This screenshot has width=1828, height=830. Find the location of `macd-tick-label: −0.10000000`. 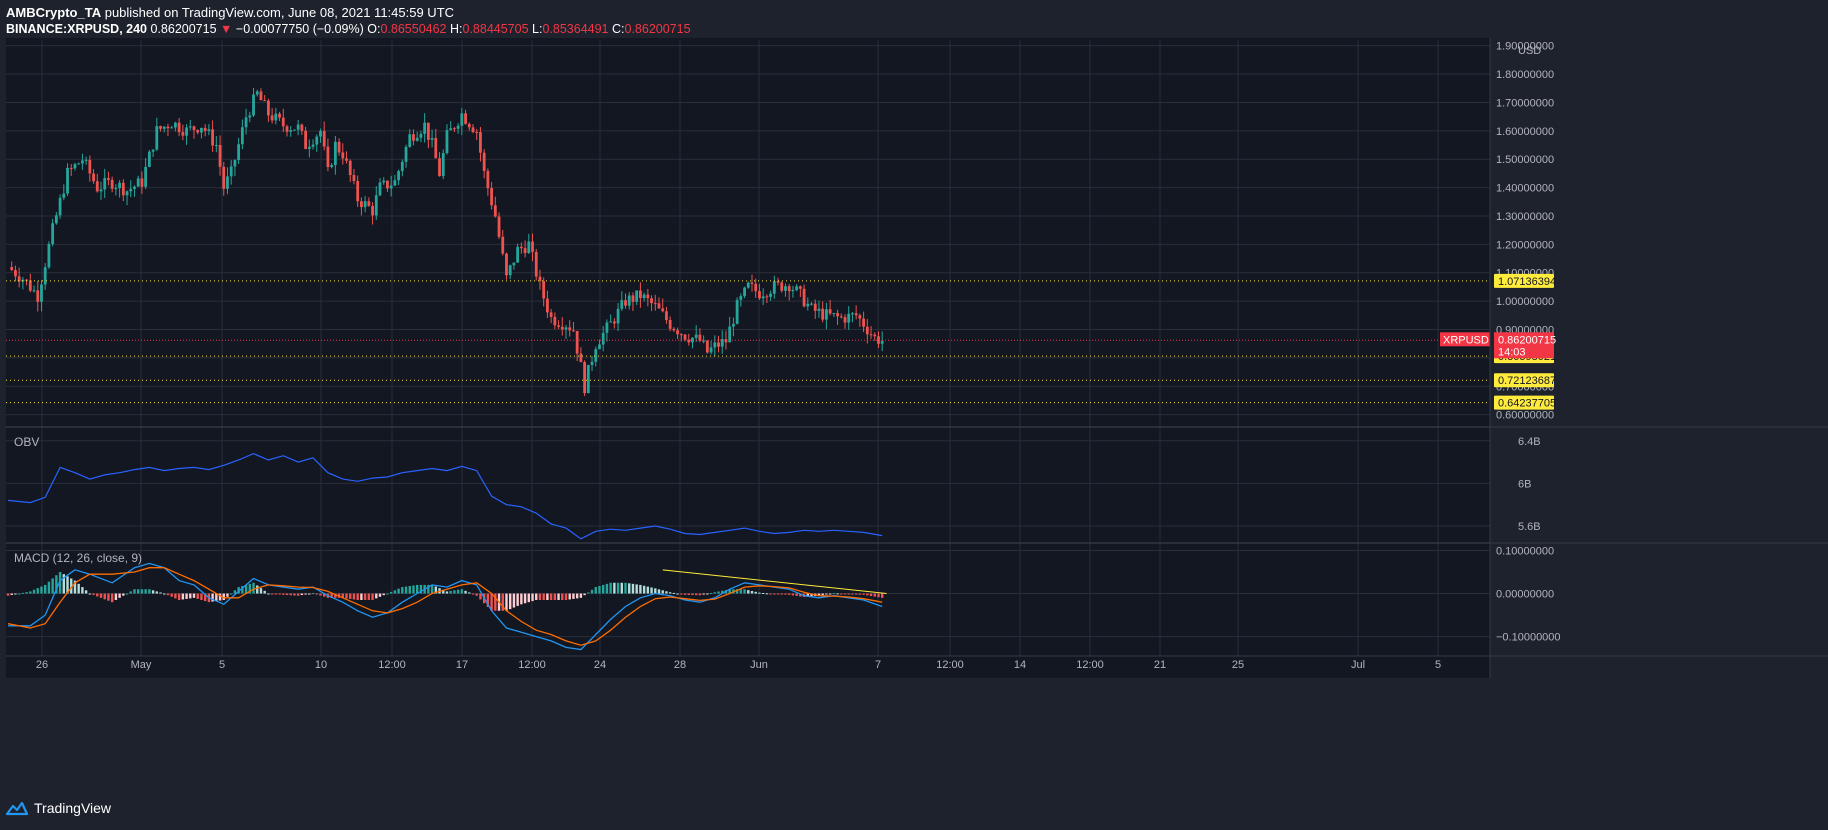

macd-tick-label: −0.10000000 is located at coordinates (1528, 638).